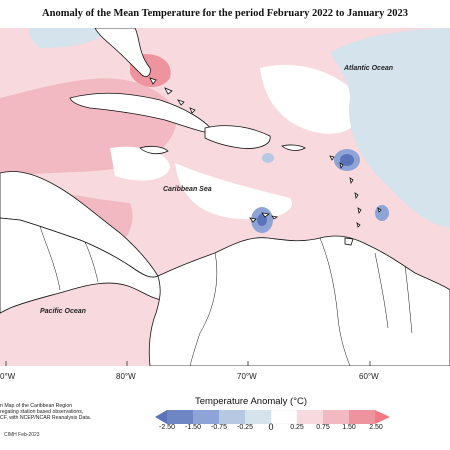 Image resolution: width=450 pixels, height=450 pixels. What do you see at coordinates (369, 376) in the screenshot?
I see `longitude-tick-60w: 60°W` at bounding box center [369, 376].